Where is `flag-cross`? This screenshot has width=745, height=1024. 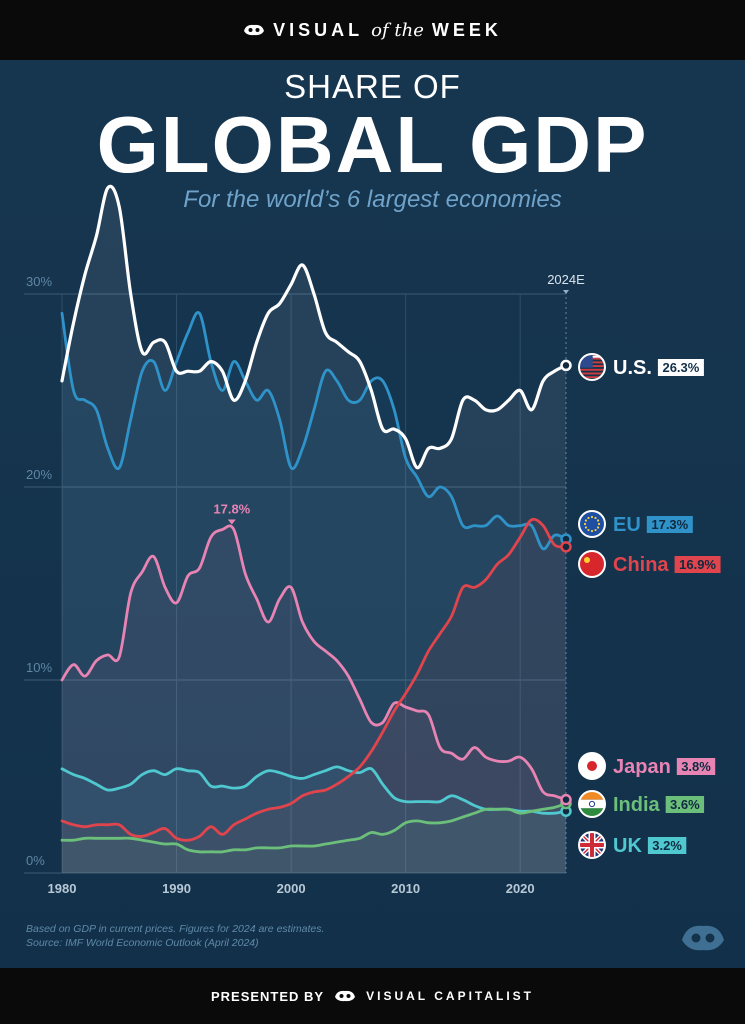
flag-cross is located at coordinates (592, 845).